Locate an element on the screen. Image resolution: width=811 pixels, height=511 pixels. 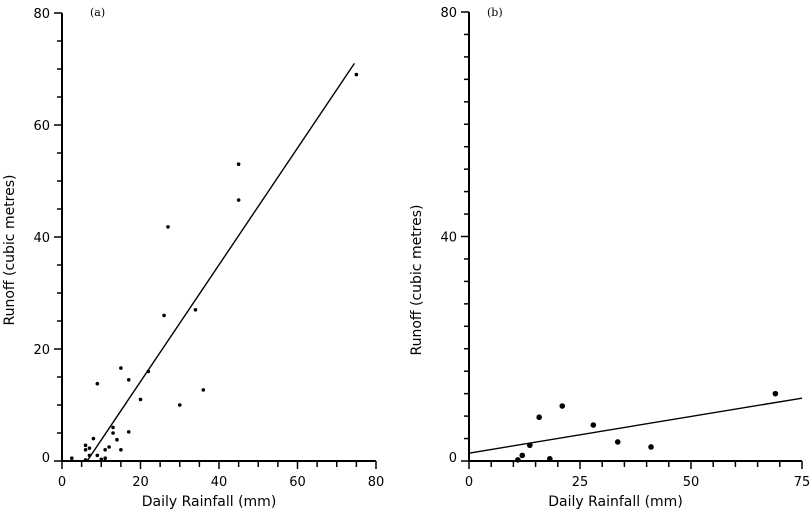
panel-a-x-tick-label: 20 is located at coordinates (140, 482).